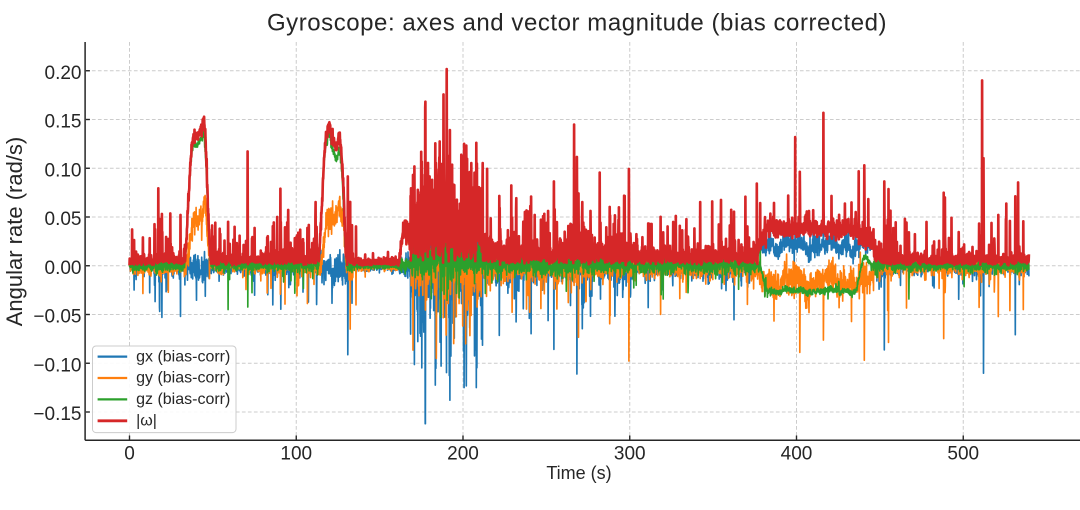 Image resolution: width=1080 pixels, height=510 pixels. Describe the element at coordinates (63, 170) in the screenshot. I see `svg-text: 0.10` at that location.